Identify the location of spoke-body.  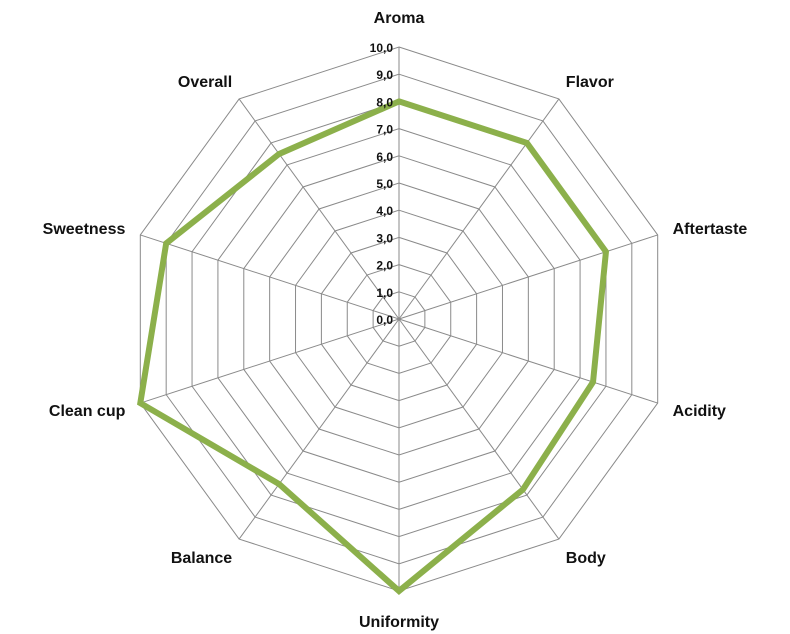
(479, 429).